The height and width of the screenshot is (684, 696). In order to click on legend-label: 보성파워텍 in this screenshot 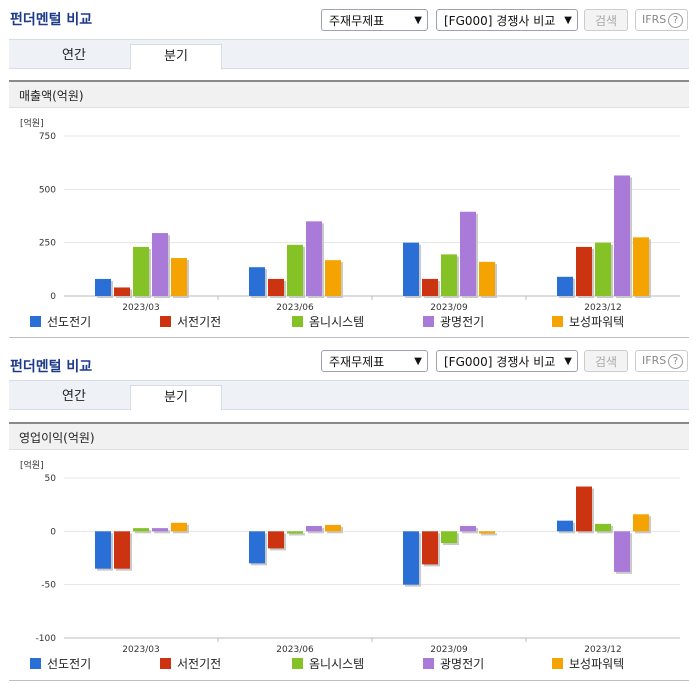, I will do `click(597, 664)`.